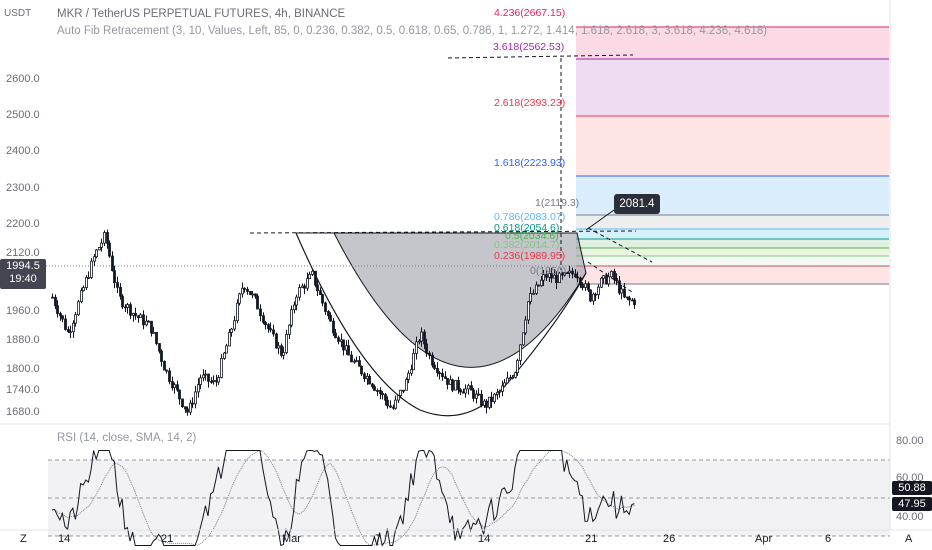 The image size is (932, 550). I want to click on auto-scale-button: A, so click(909, 539).